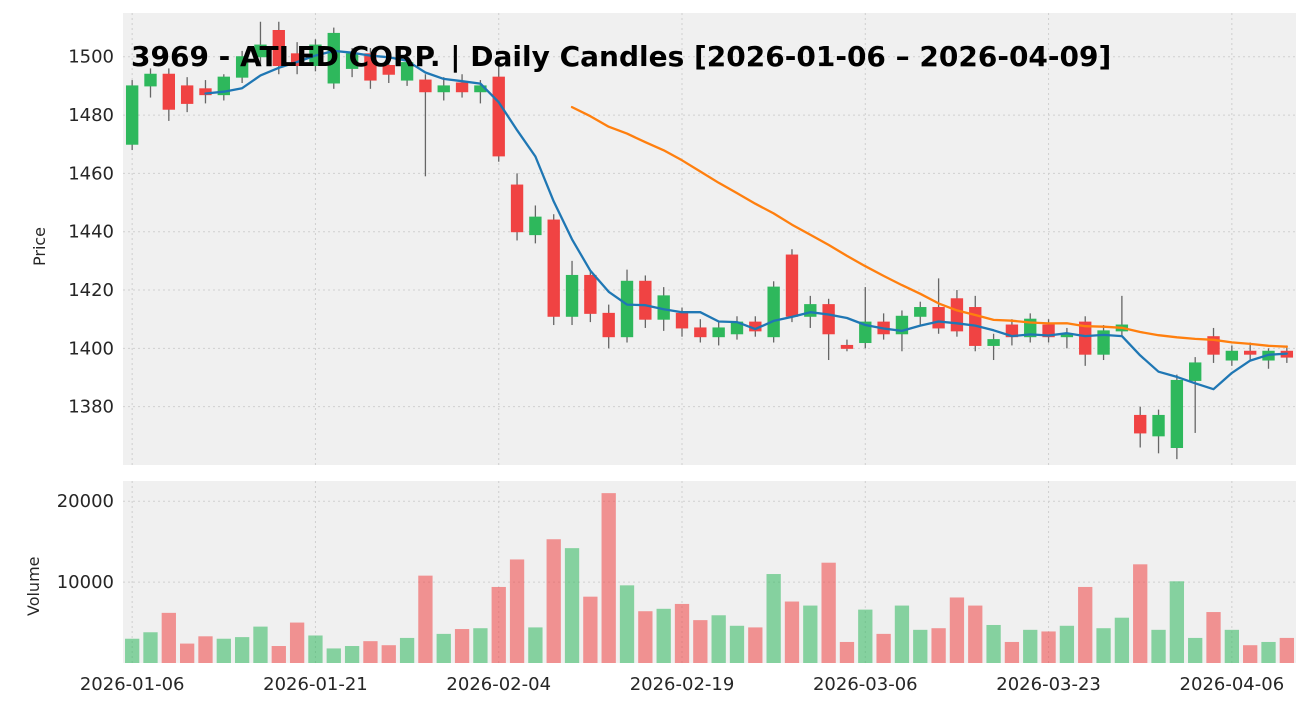 Image resolution: width=1310 pixels, height=711 pixels. What do you see at coordinates (1232, 684) in the screenshot?
I see `x-tick-label: 2026-04-06` at bounding box center [1232, 684].